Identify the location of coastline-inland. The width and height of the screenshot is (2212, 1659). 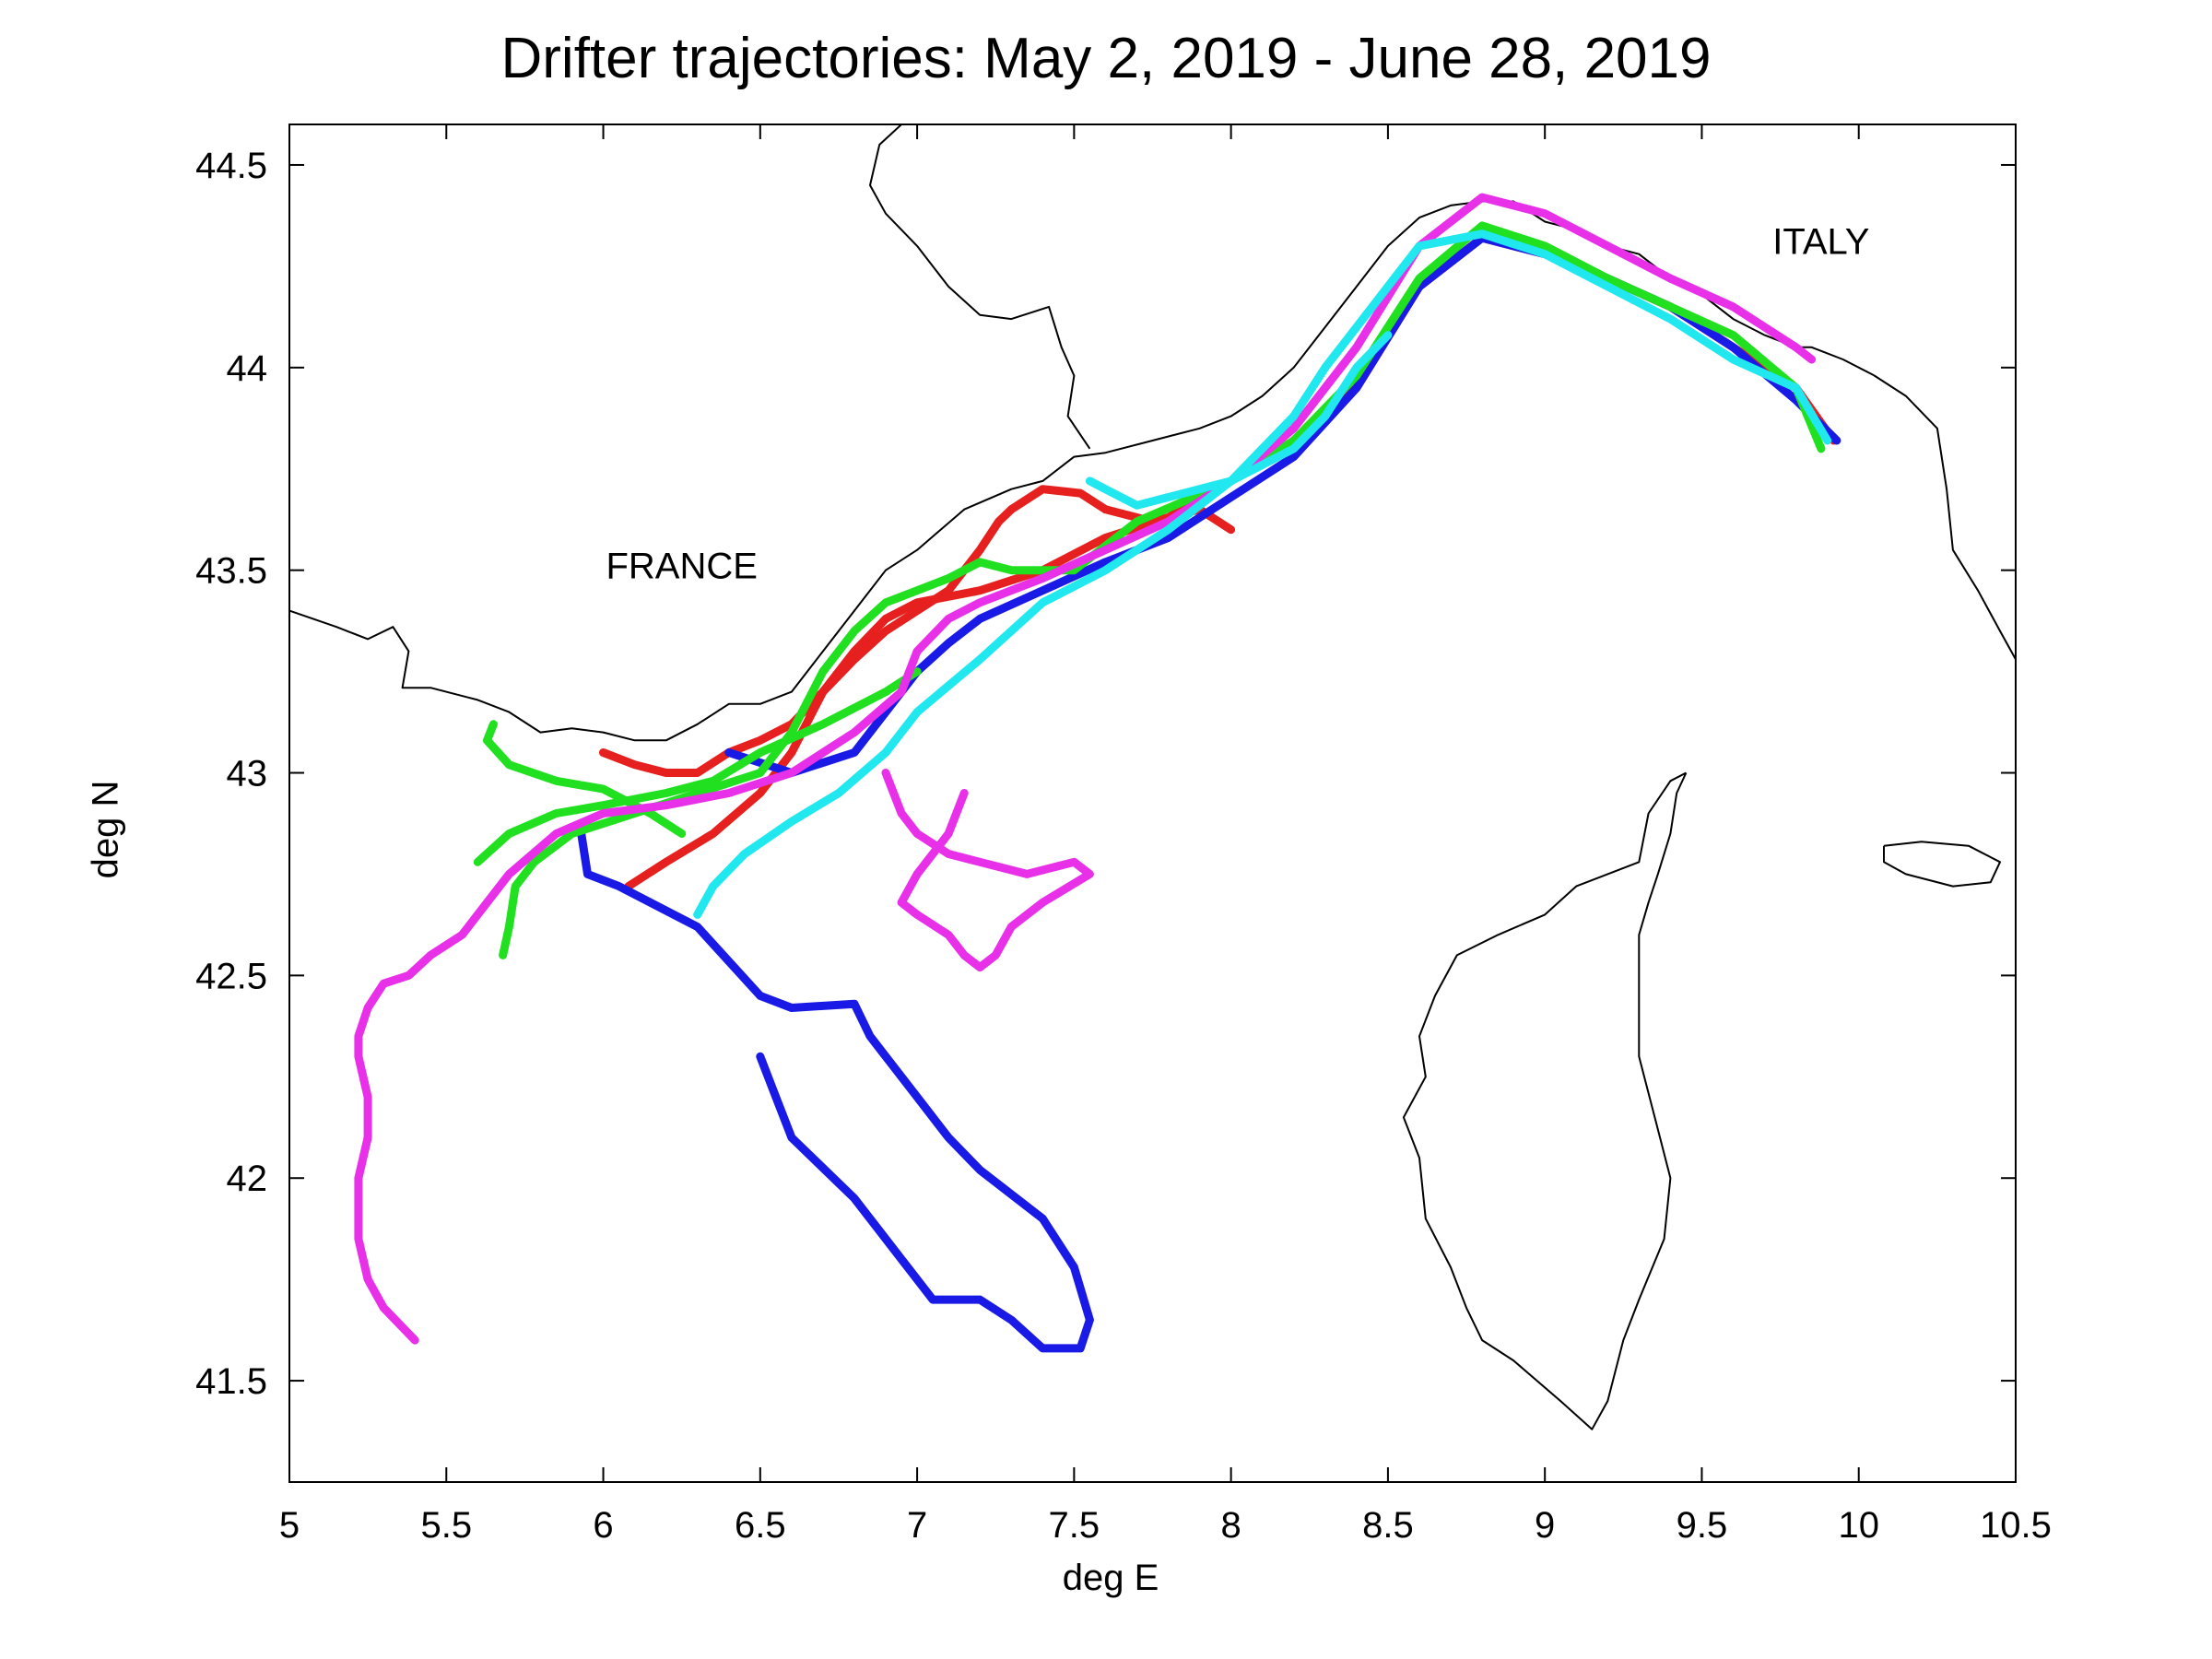
(980, 287).